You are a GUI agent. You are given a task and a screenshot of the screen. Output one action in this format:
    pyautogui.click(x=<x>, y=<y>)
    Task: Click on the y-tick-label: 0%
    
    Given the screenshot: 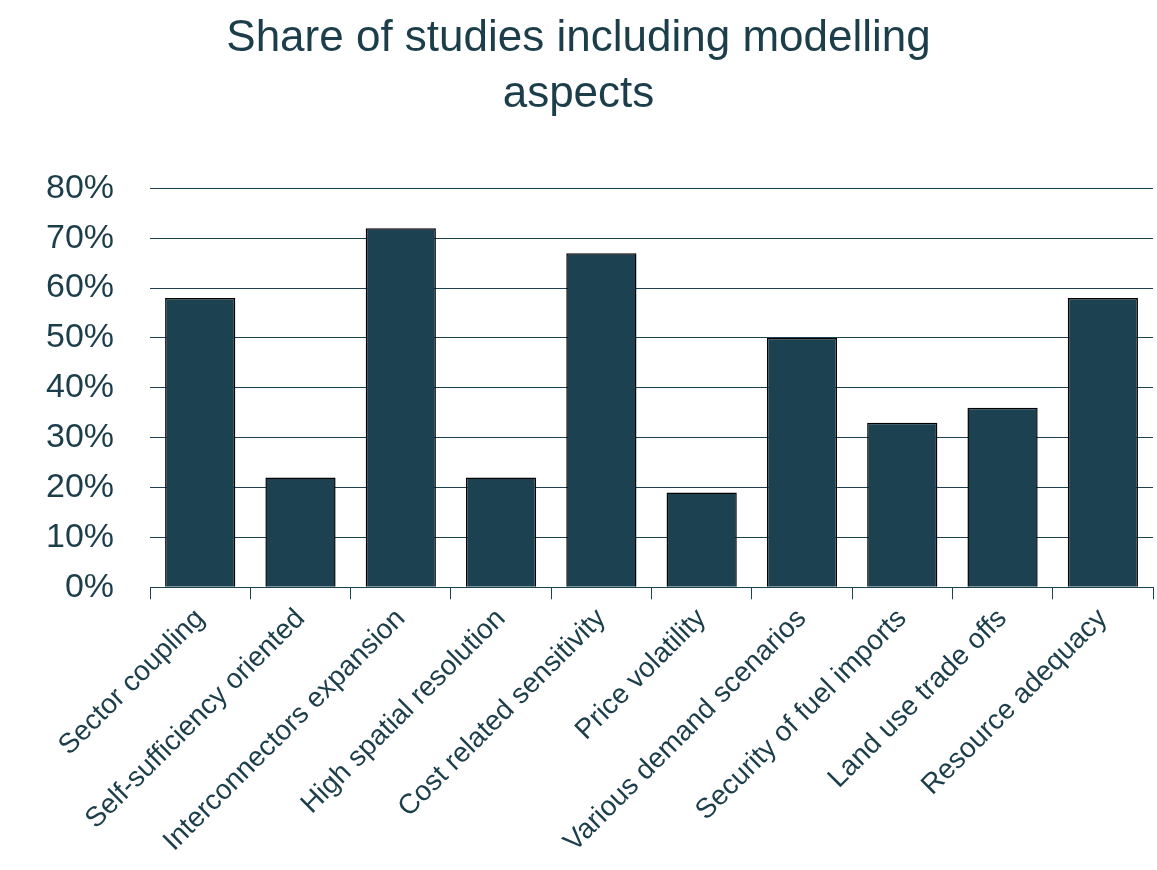 What is the action you would take?
    pyautogui.click(x=89, y=584)
    